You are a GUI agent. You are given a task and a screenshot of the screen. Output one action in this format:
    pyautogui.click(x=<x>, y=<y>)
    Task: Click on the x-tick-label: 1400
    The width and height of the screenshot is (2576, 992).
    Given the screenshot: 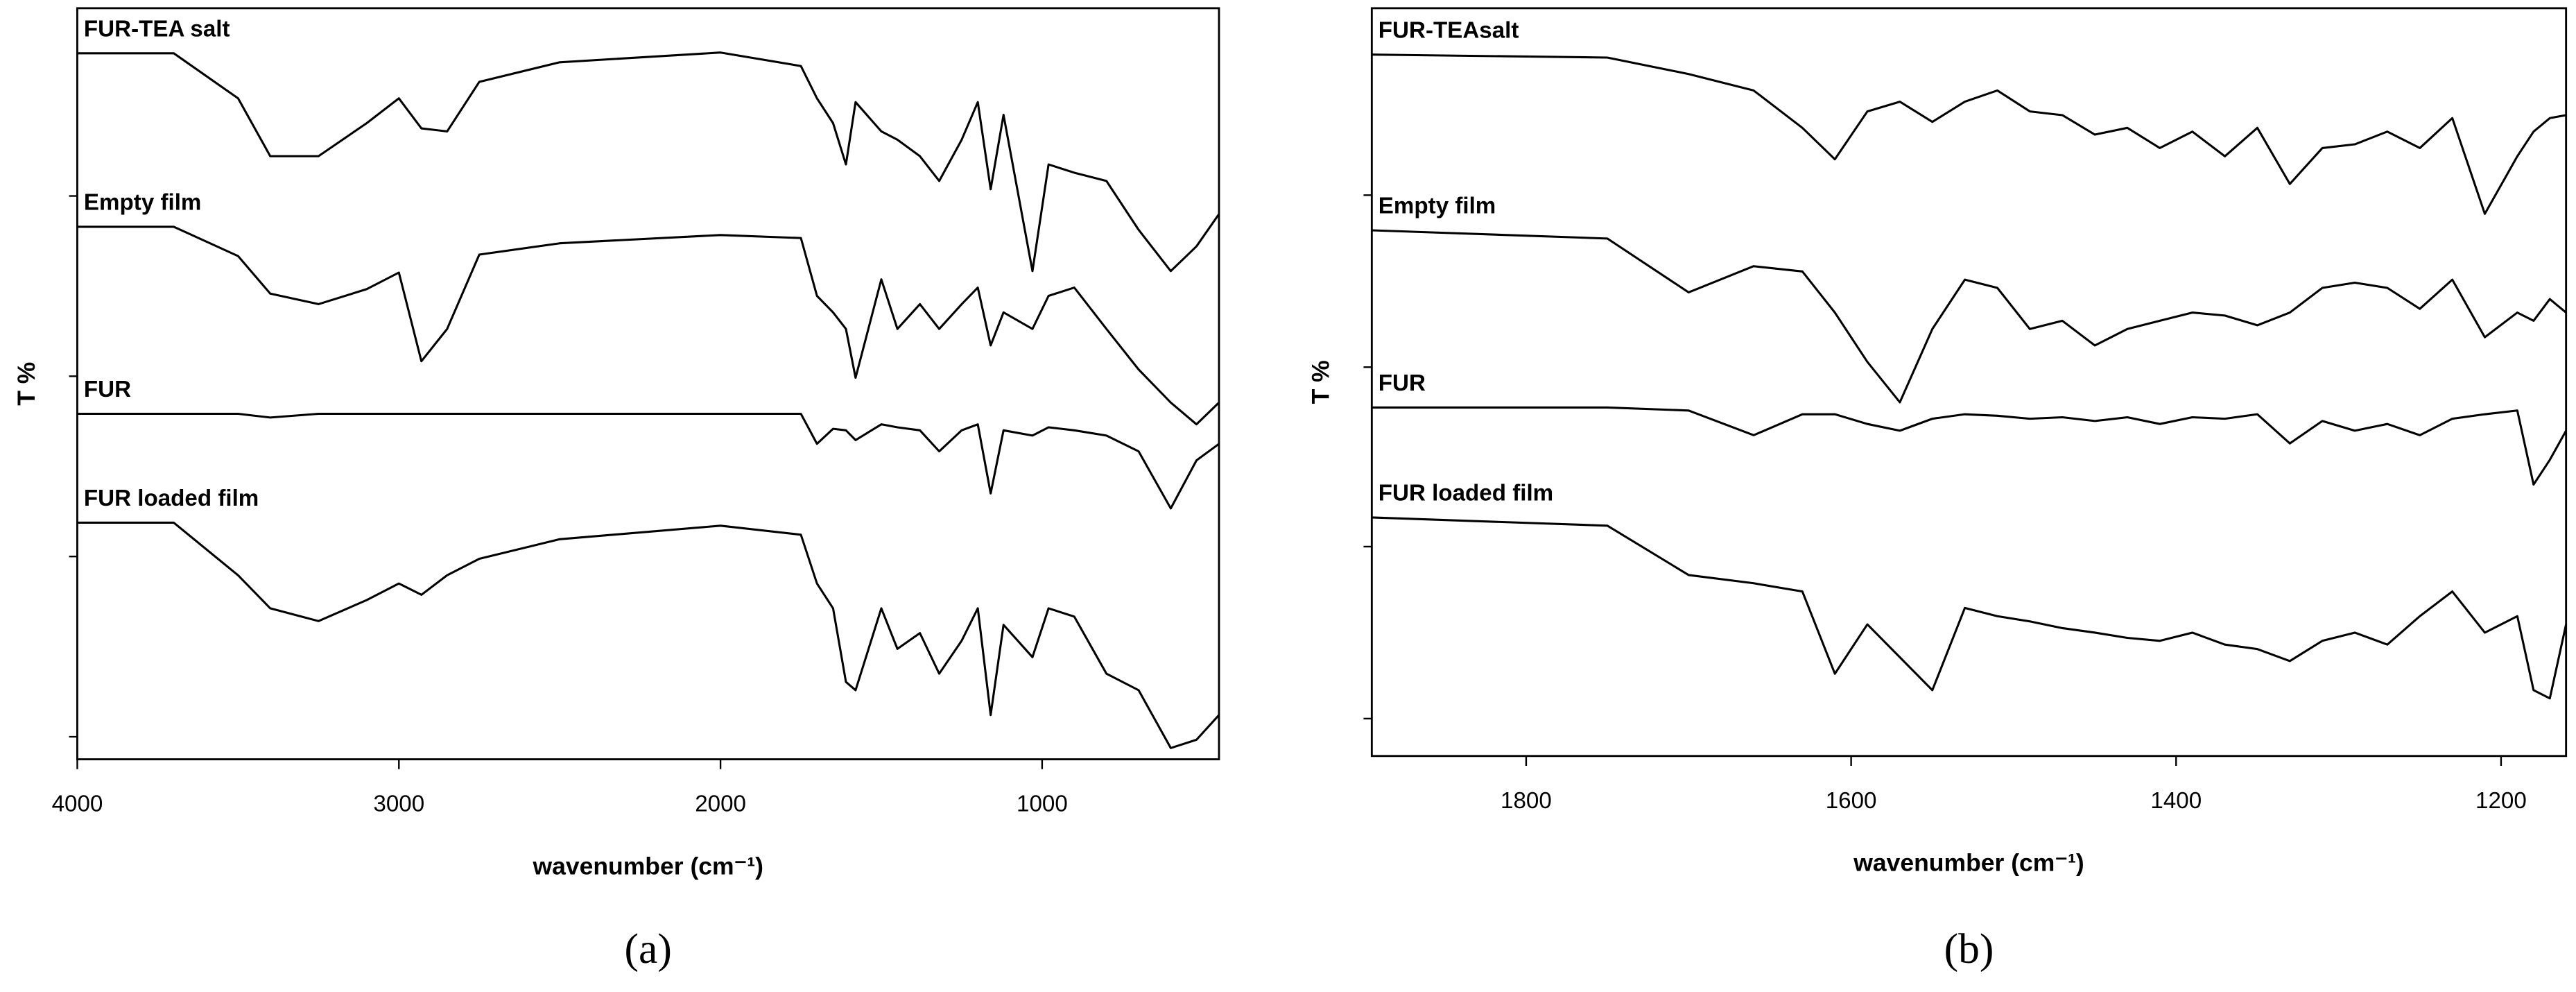 What is the action you would take?
    pyautogui.click(x=2176, y=801)
    